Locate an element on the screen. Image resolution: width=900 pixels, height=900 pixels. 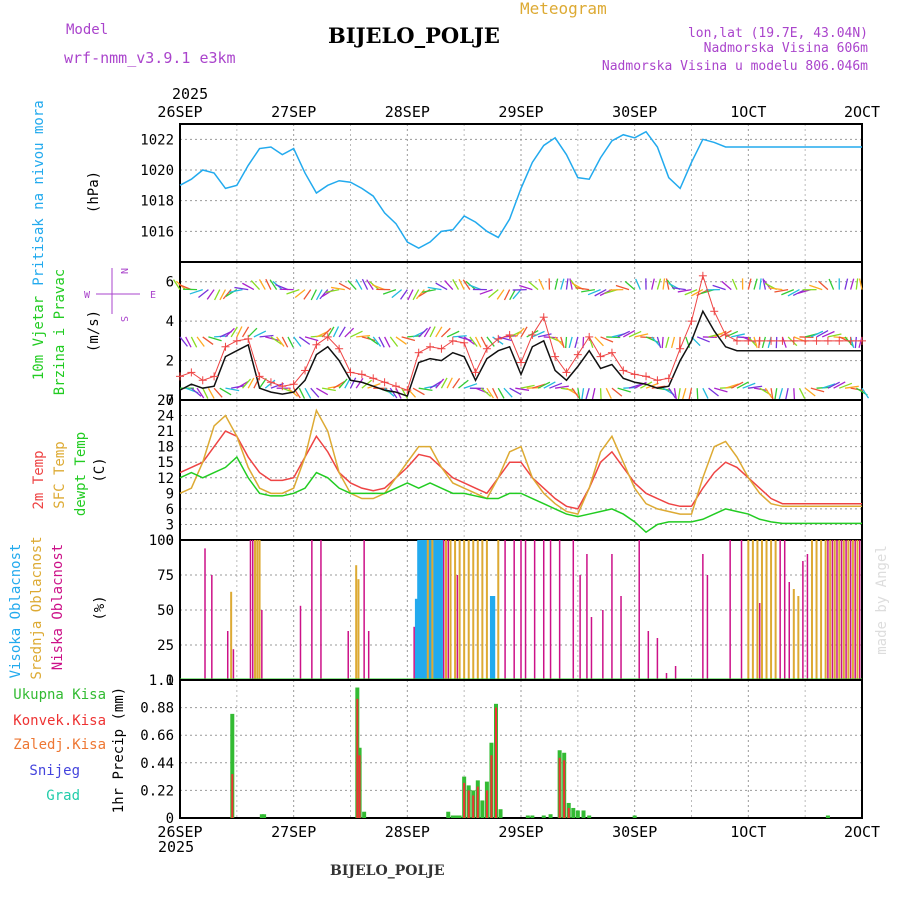
compass-west: W is located at coordinates (87, 295).